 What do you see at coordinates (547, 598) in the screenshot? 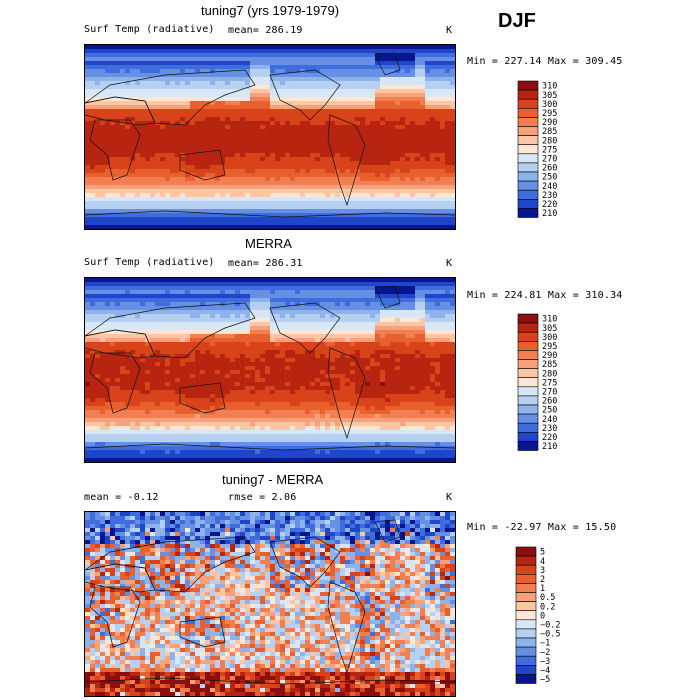
I see `colorbar-tick-label: 0.5` at bounding box center [547, 598].